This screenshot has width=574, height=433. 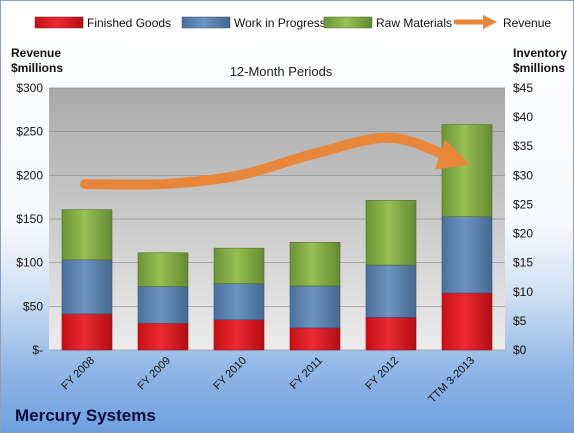 I want to click on legend-swatch-finished-goods, so click(x=59, y=22).